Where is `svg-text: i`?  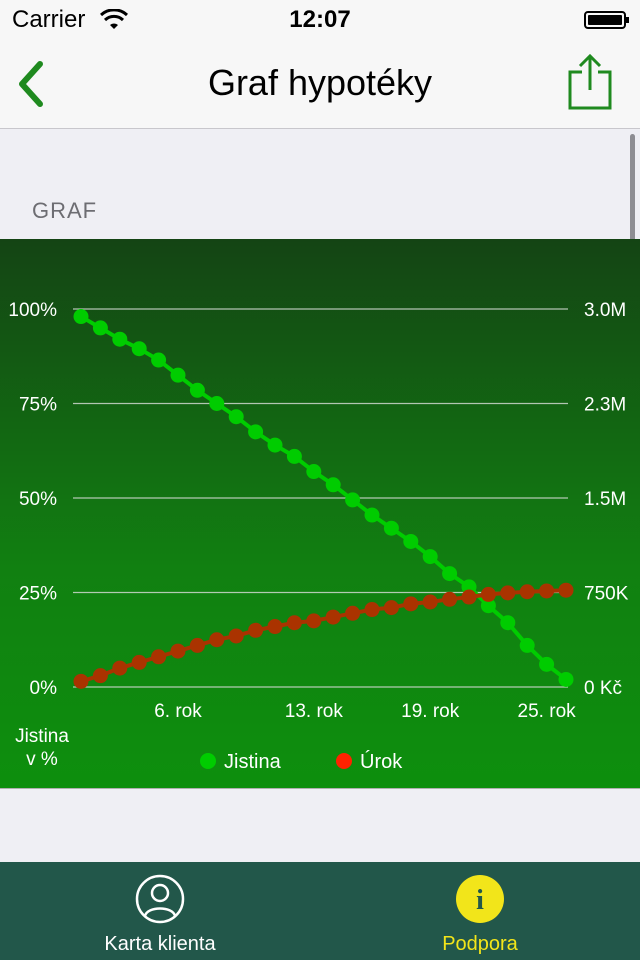 svg-text: i is located at coordinates (480, 900).